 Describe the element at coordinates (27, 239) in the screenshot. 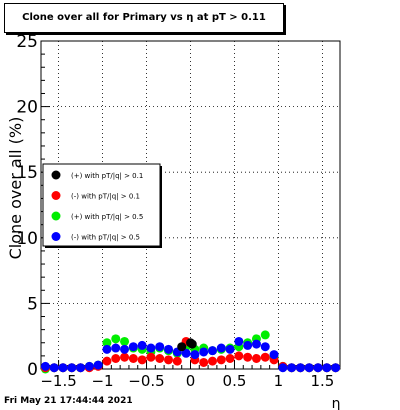

I see `y-tick-label: 10` at that location.